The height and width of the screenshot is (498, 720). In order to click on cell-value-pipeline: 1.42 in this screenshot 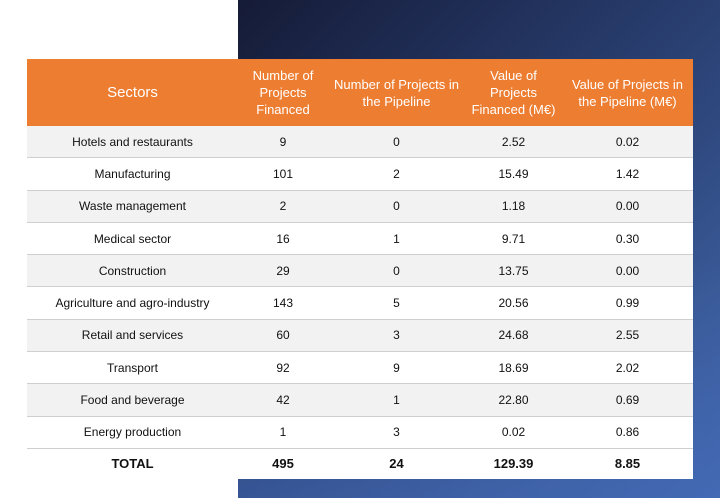, I will do `click(627, 174)`.